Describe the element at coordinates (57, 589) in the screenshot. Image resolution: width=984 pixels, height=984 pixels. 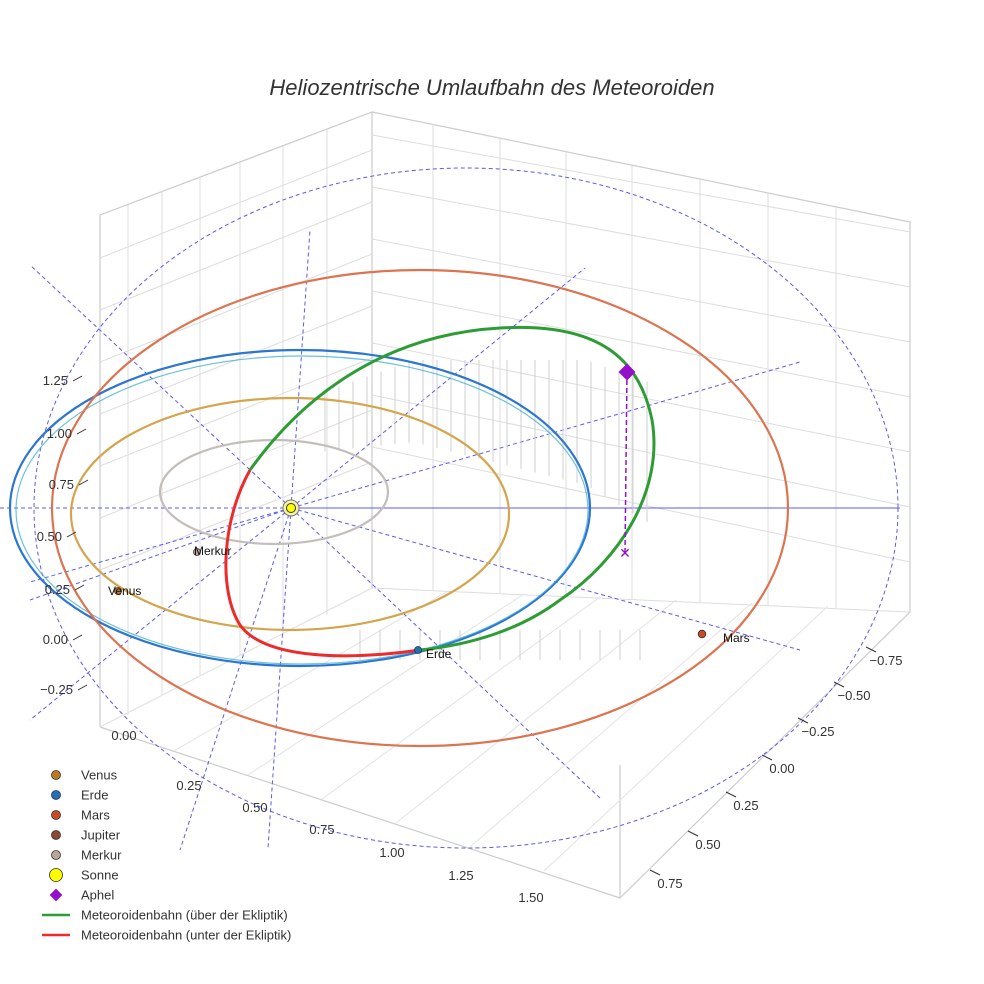
I see `z-tick-label: 0.25` at that location.